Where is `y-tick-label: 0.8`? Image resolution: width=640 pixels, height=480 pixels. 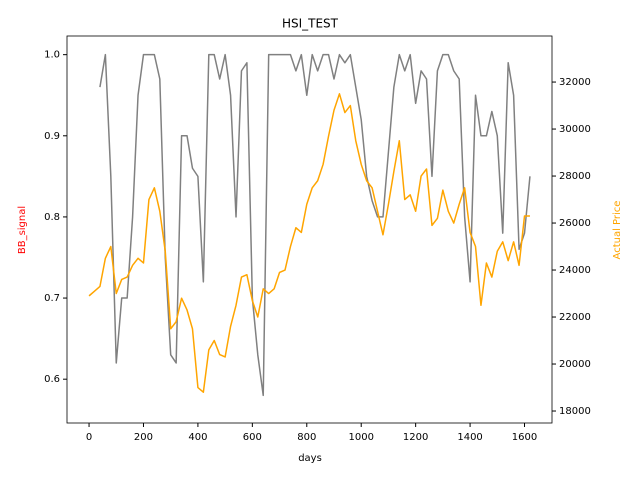
y-tick-label: 0.8 is located at coordinates (52, 217).